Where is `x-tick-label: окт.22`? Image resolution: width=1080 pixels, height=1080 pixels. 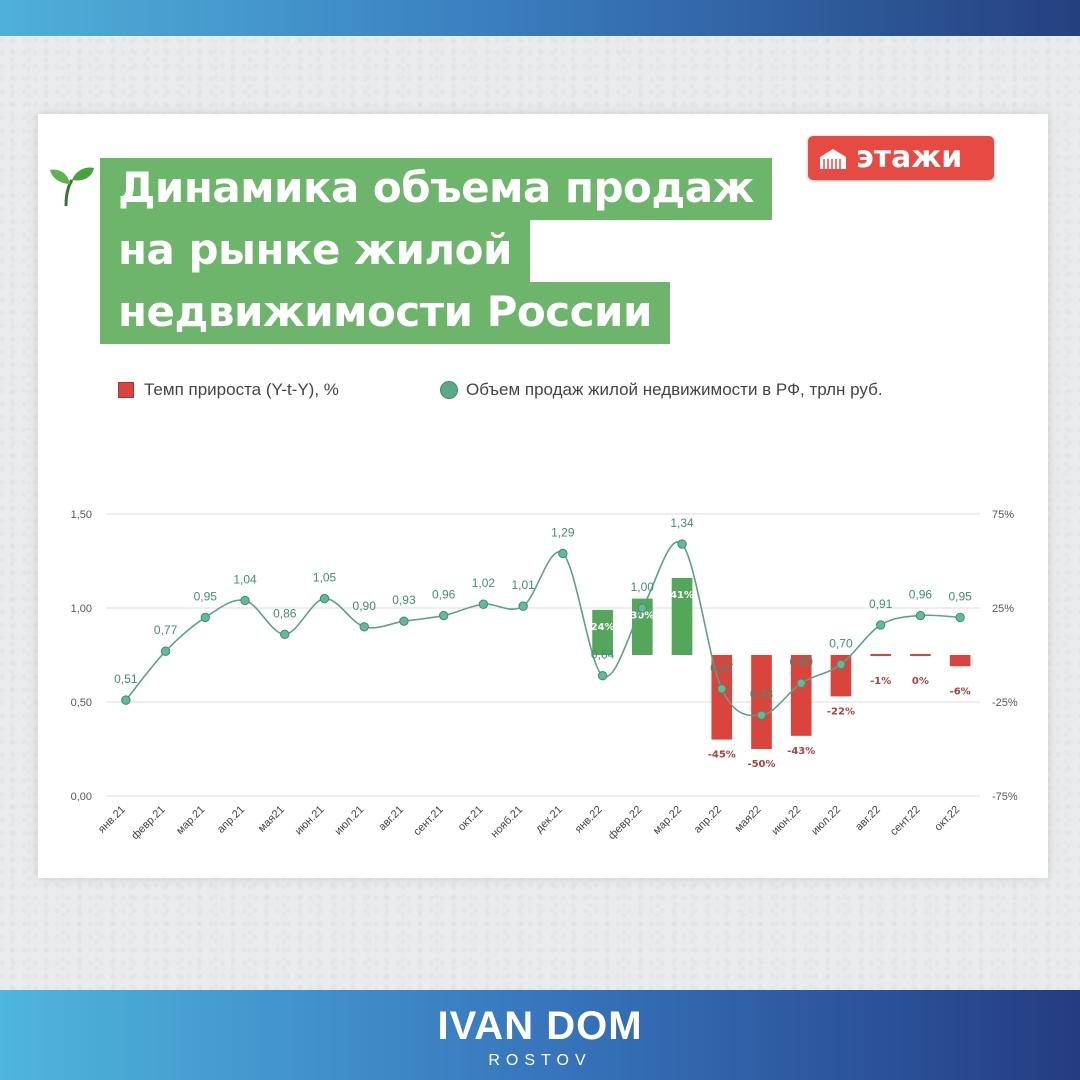 x-tick-label: окт.22 is located at coordinates (947, 819).